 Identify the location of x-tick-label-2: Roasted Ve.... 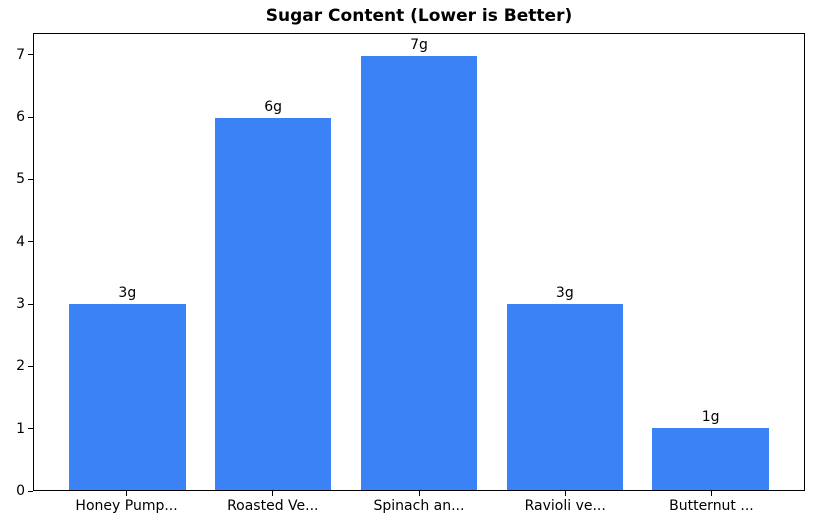
(273, 506).